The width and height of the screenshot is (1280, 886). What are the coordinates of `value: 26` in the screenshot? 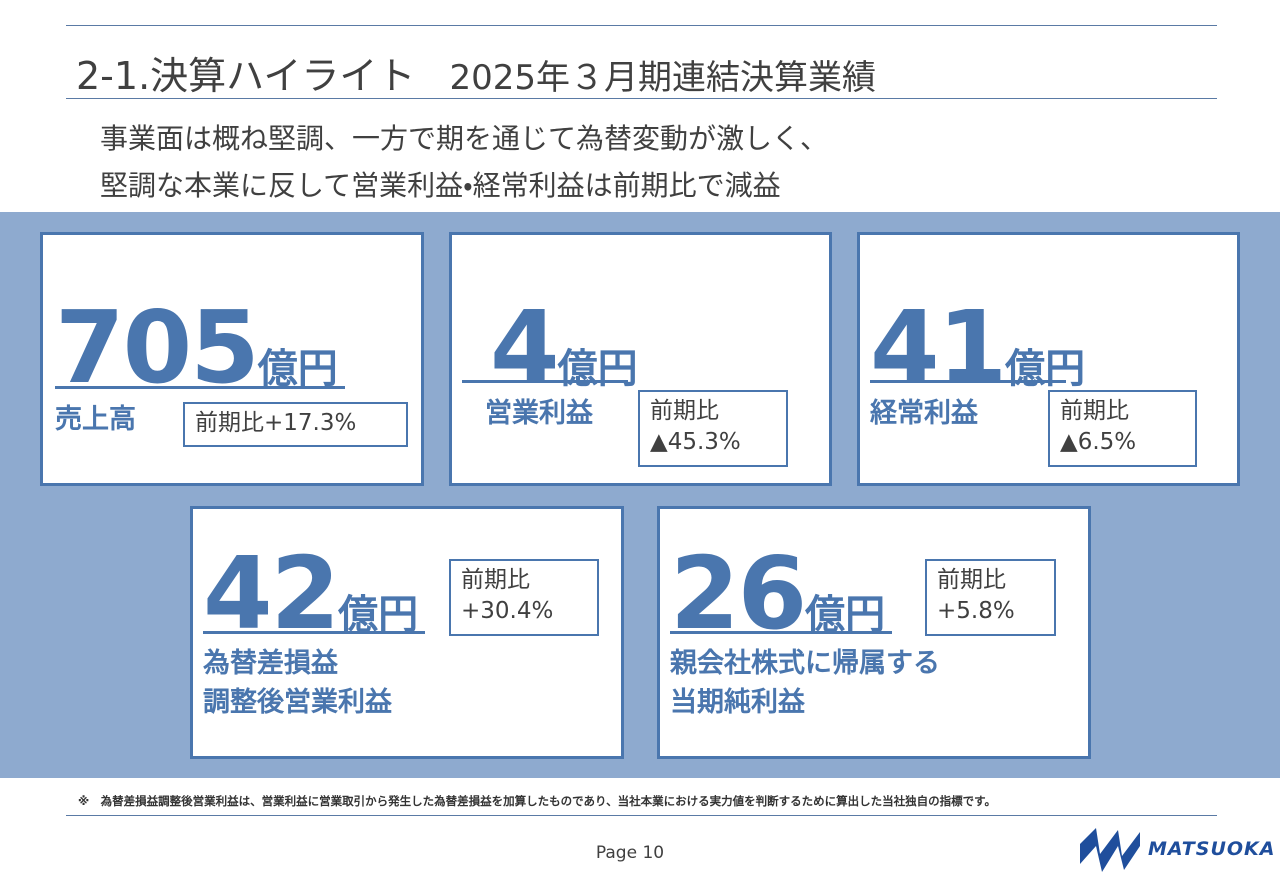 It's located at (738, 593).